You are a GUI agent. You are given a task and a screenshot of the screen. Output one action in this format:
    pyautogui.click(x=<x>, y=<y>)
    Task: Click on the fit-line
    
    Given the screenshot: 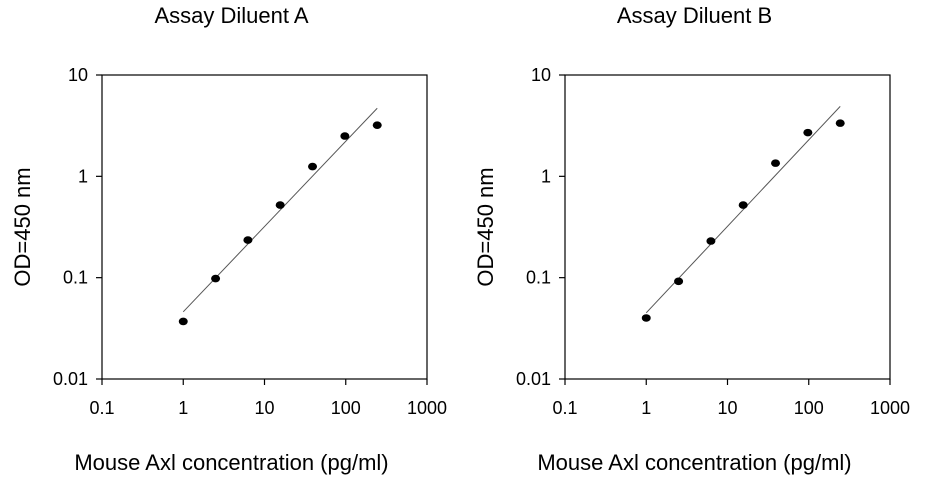 What is the action you would take?
    pyautogui.click(x=280, y=210)
    